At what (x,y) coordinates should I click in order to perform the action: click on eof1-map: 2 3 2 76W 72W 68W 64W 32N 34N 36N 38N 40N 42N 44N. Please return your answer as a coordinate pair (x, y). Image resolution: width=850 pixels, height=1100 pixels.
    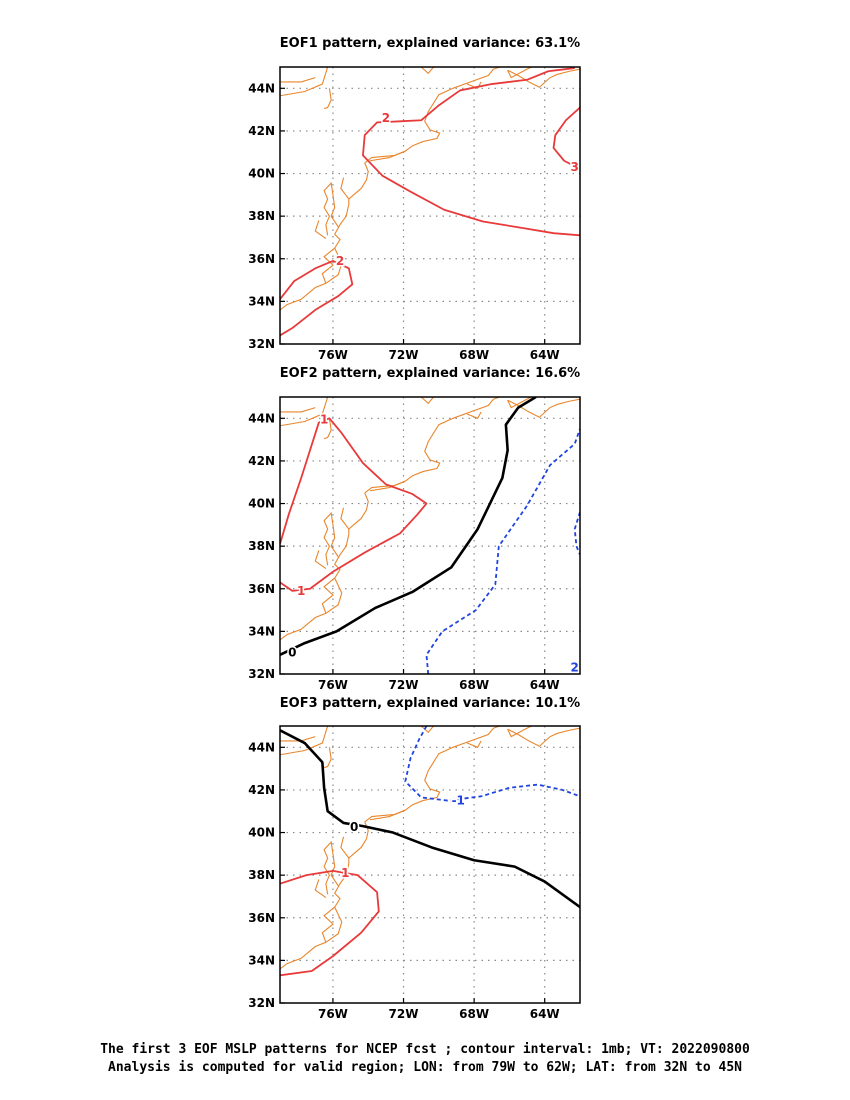
    Looking at the image, I should click on (414, 214).